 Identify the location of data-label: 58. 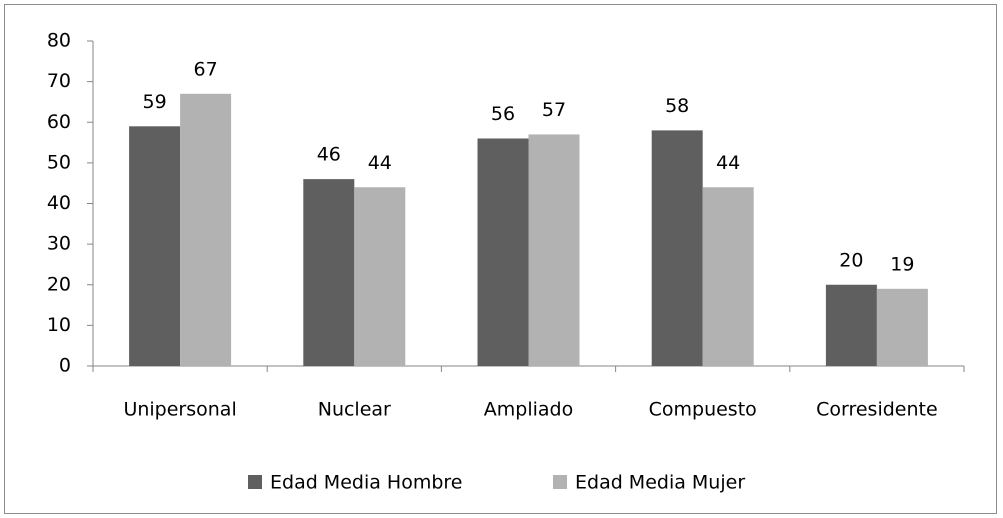
(677, 106).